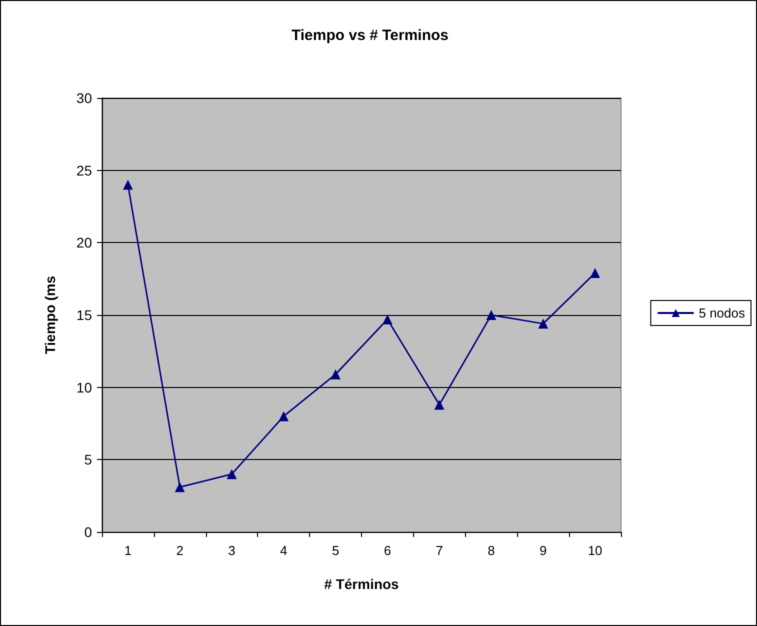 The width and height of the screenshot is (757, 626). What do you see at coordinates (232, 550) in the screenshot?
I see `x-tick-label: 3` at bounding box center [232, 550].